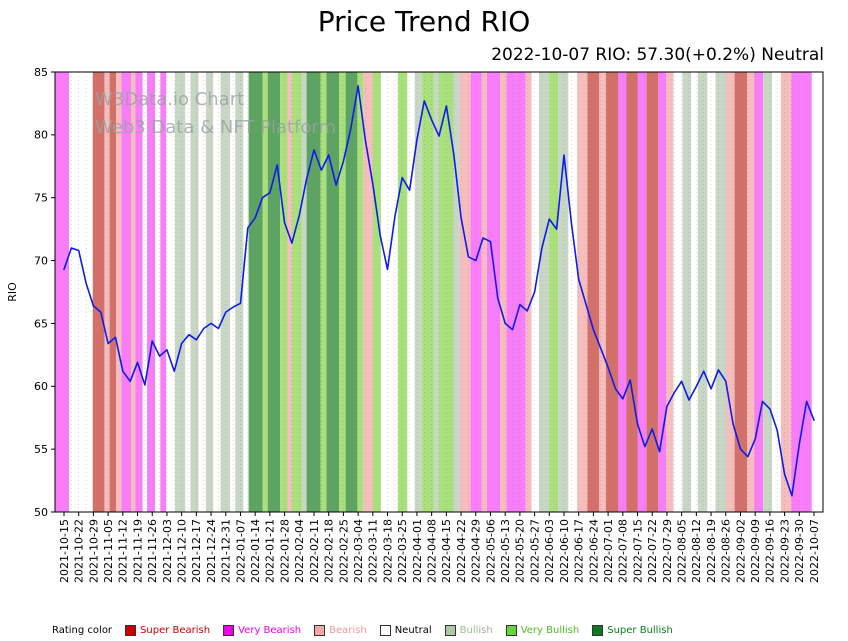  What do you see at coordinates (41, 198) in the screenshot?
I see `y-tick-label: 75` at bounding box center [41, 198].